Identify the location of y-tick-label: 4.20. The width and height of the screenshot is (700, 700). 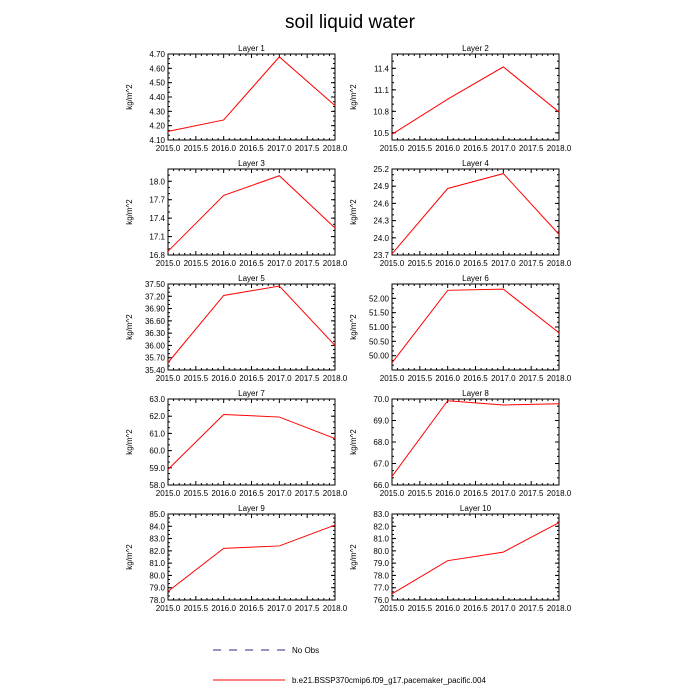
(157, 126).